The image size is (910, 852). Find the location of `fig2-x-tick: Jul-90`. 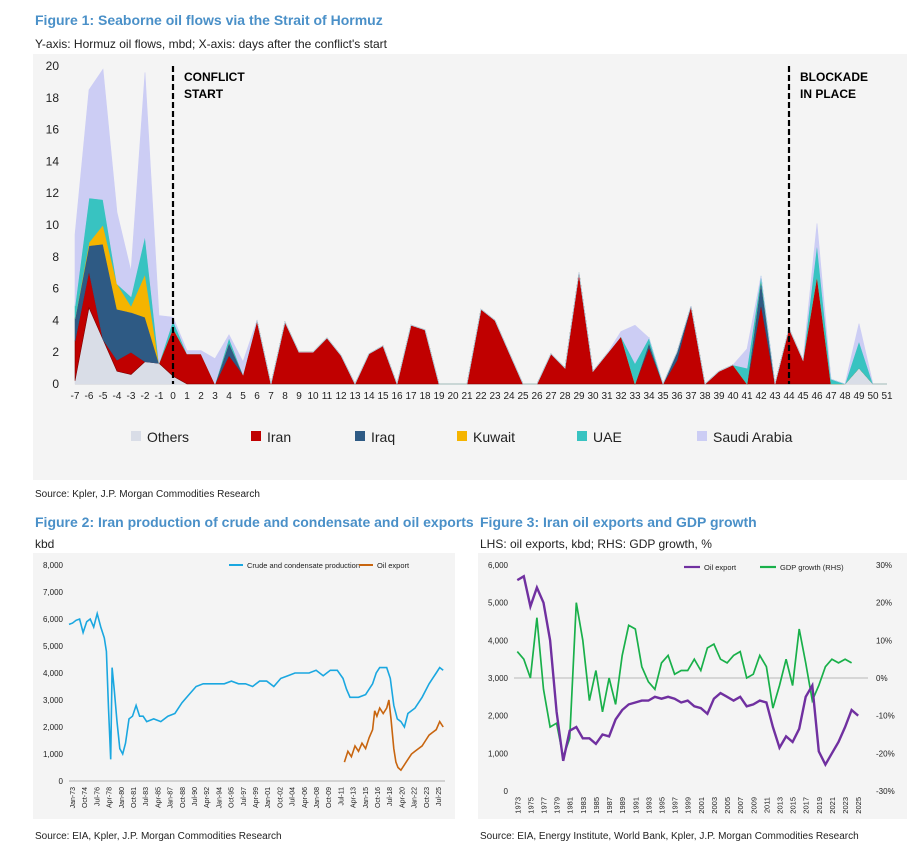

fig2-x-tick: Jul-90 is located at coordinates (195, 796).